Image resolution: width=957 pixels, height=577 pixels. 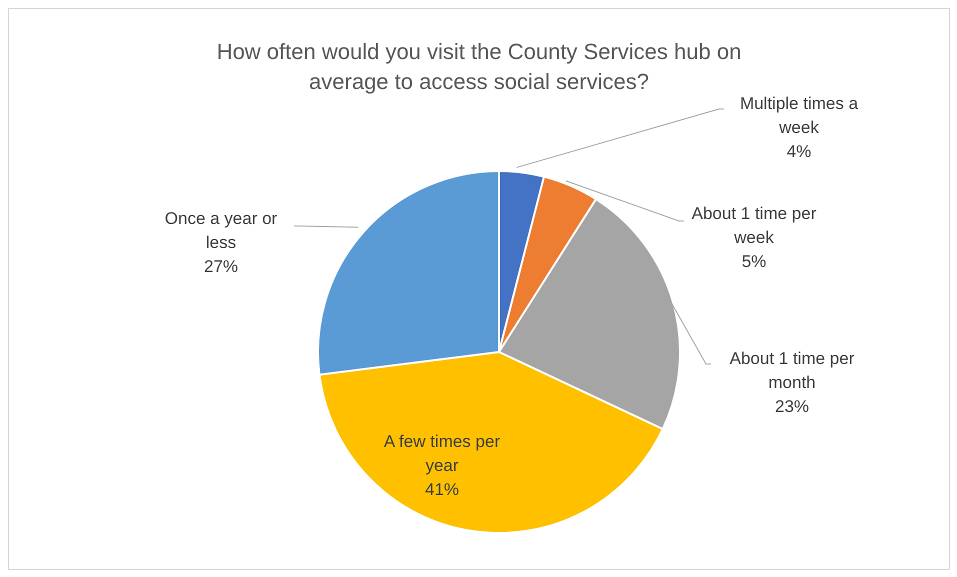 I want to click on slice-label: About 1 time per month, so click(x=792, y=370).